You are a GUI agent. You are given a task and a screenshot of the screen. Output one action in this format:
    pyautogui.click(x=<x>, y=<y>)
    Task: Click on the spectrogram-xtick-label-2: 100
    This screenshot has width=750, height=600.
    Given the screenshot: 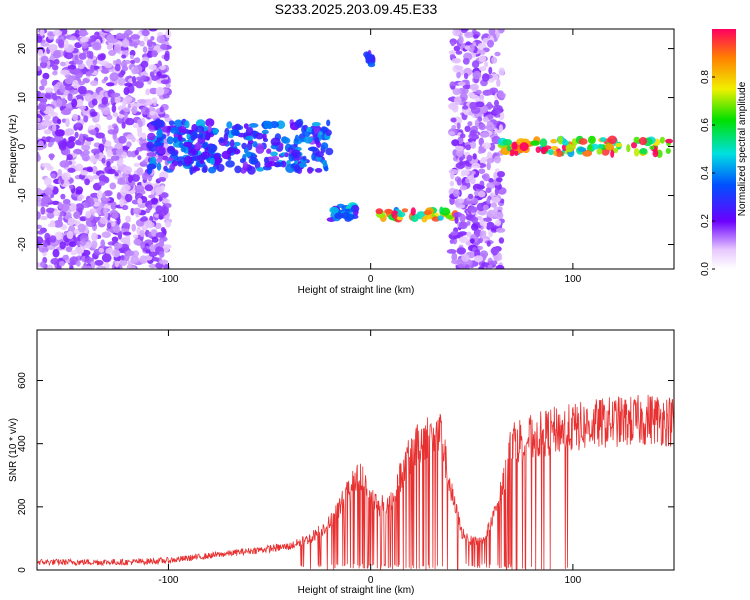 What is the action you would take?
    pyautogui.click(x=573, y=279)
    